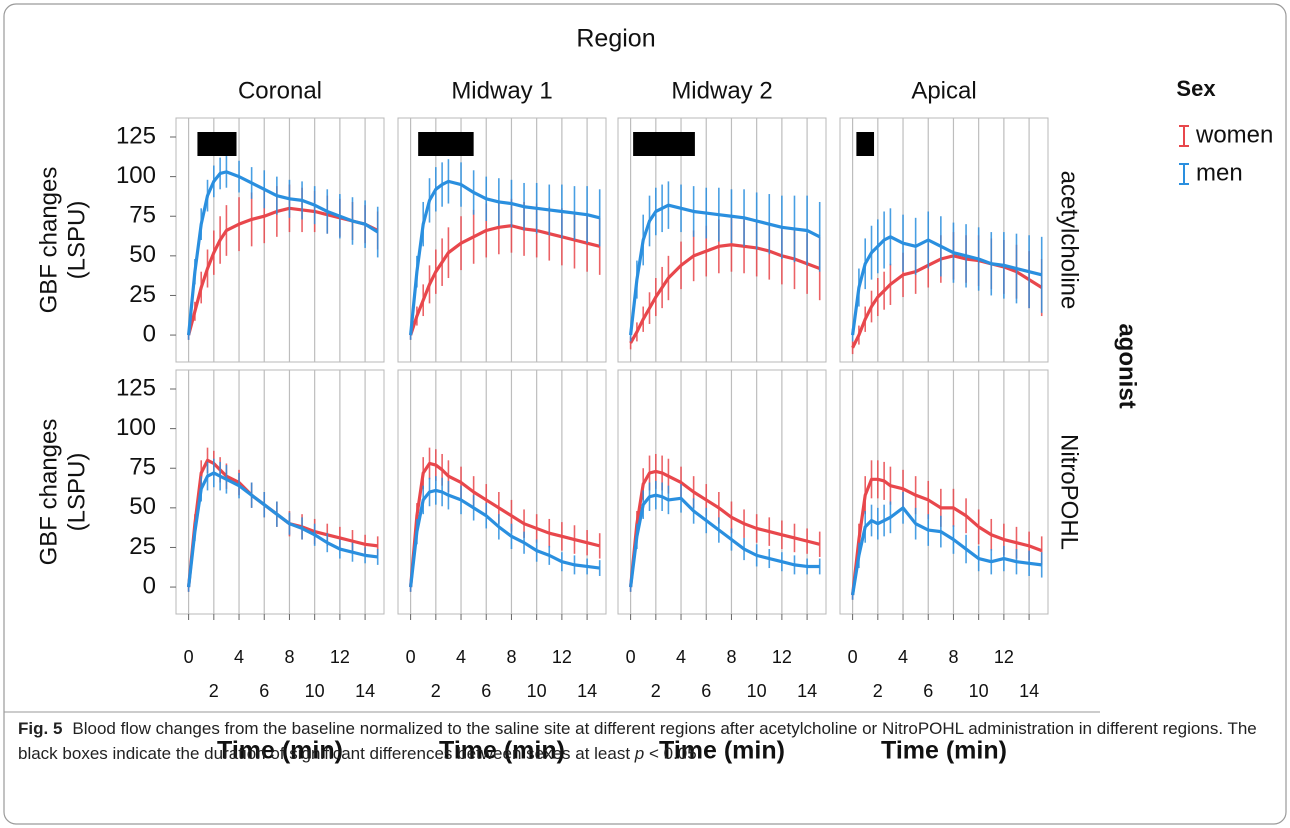 This screenshot has width=1290, height=828. I want to click on column-label: Midway 2, so click(721, 90).